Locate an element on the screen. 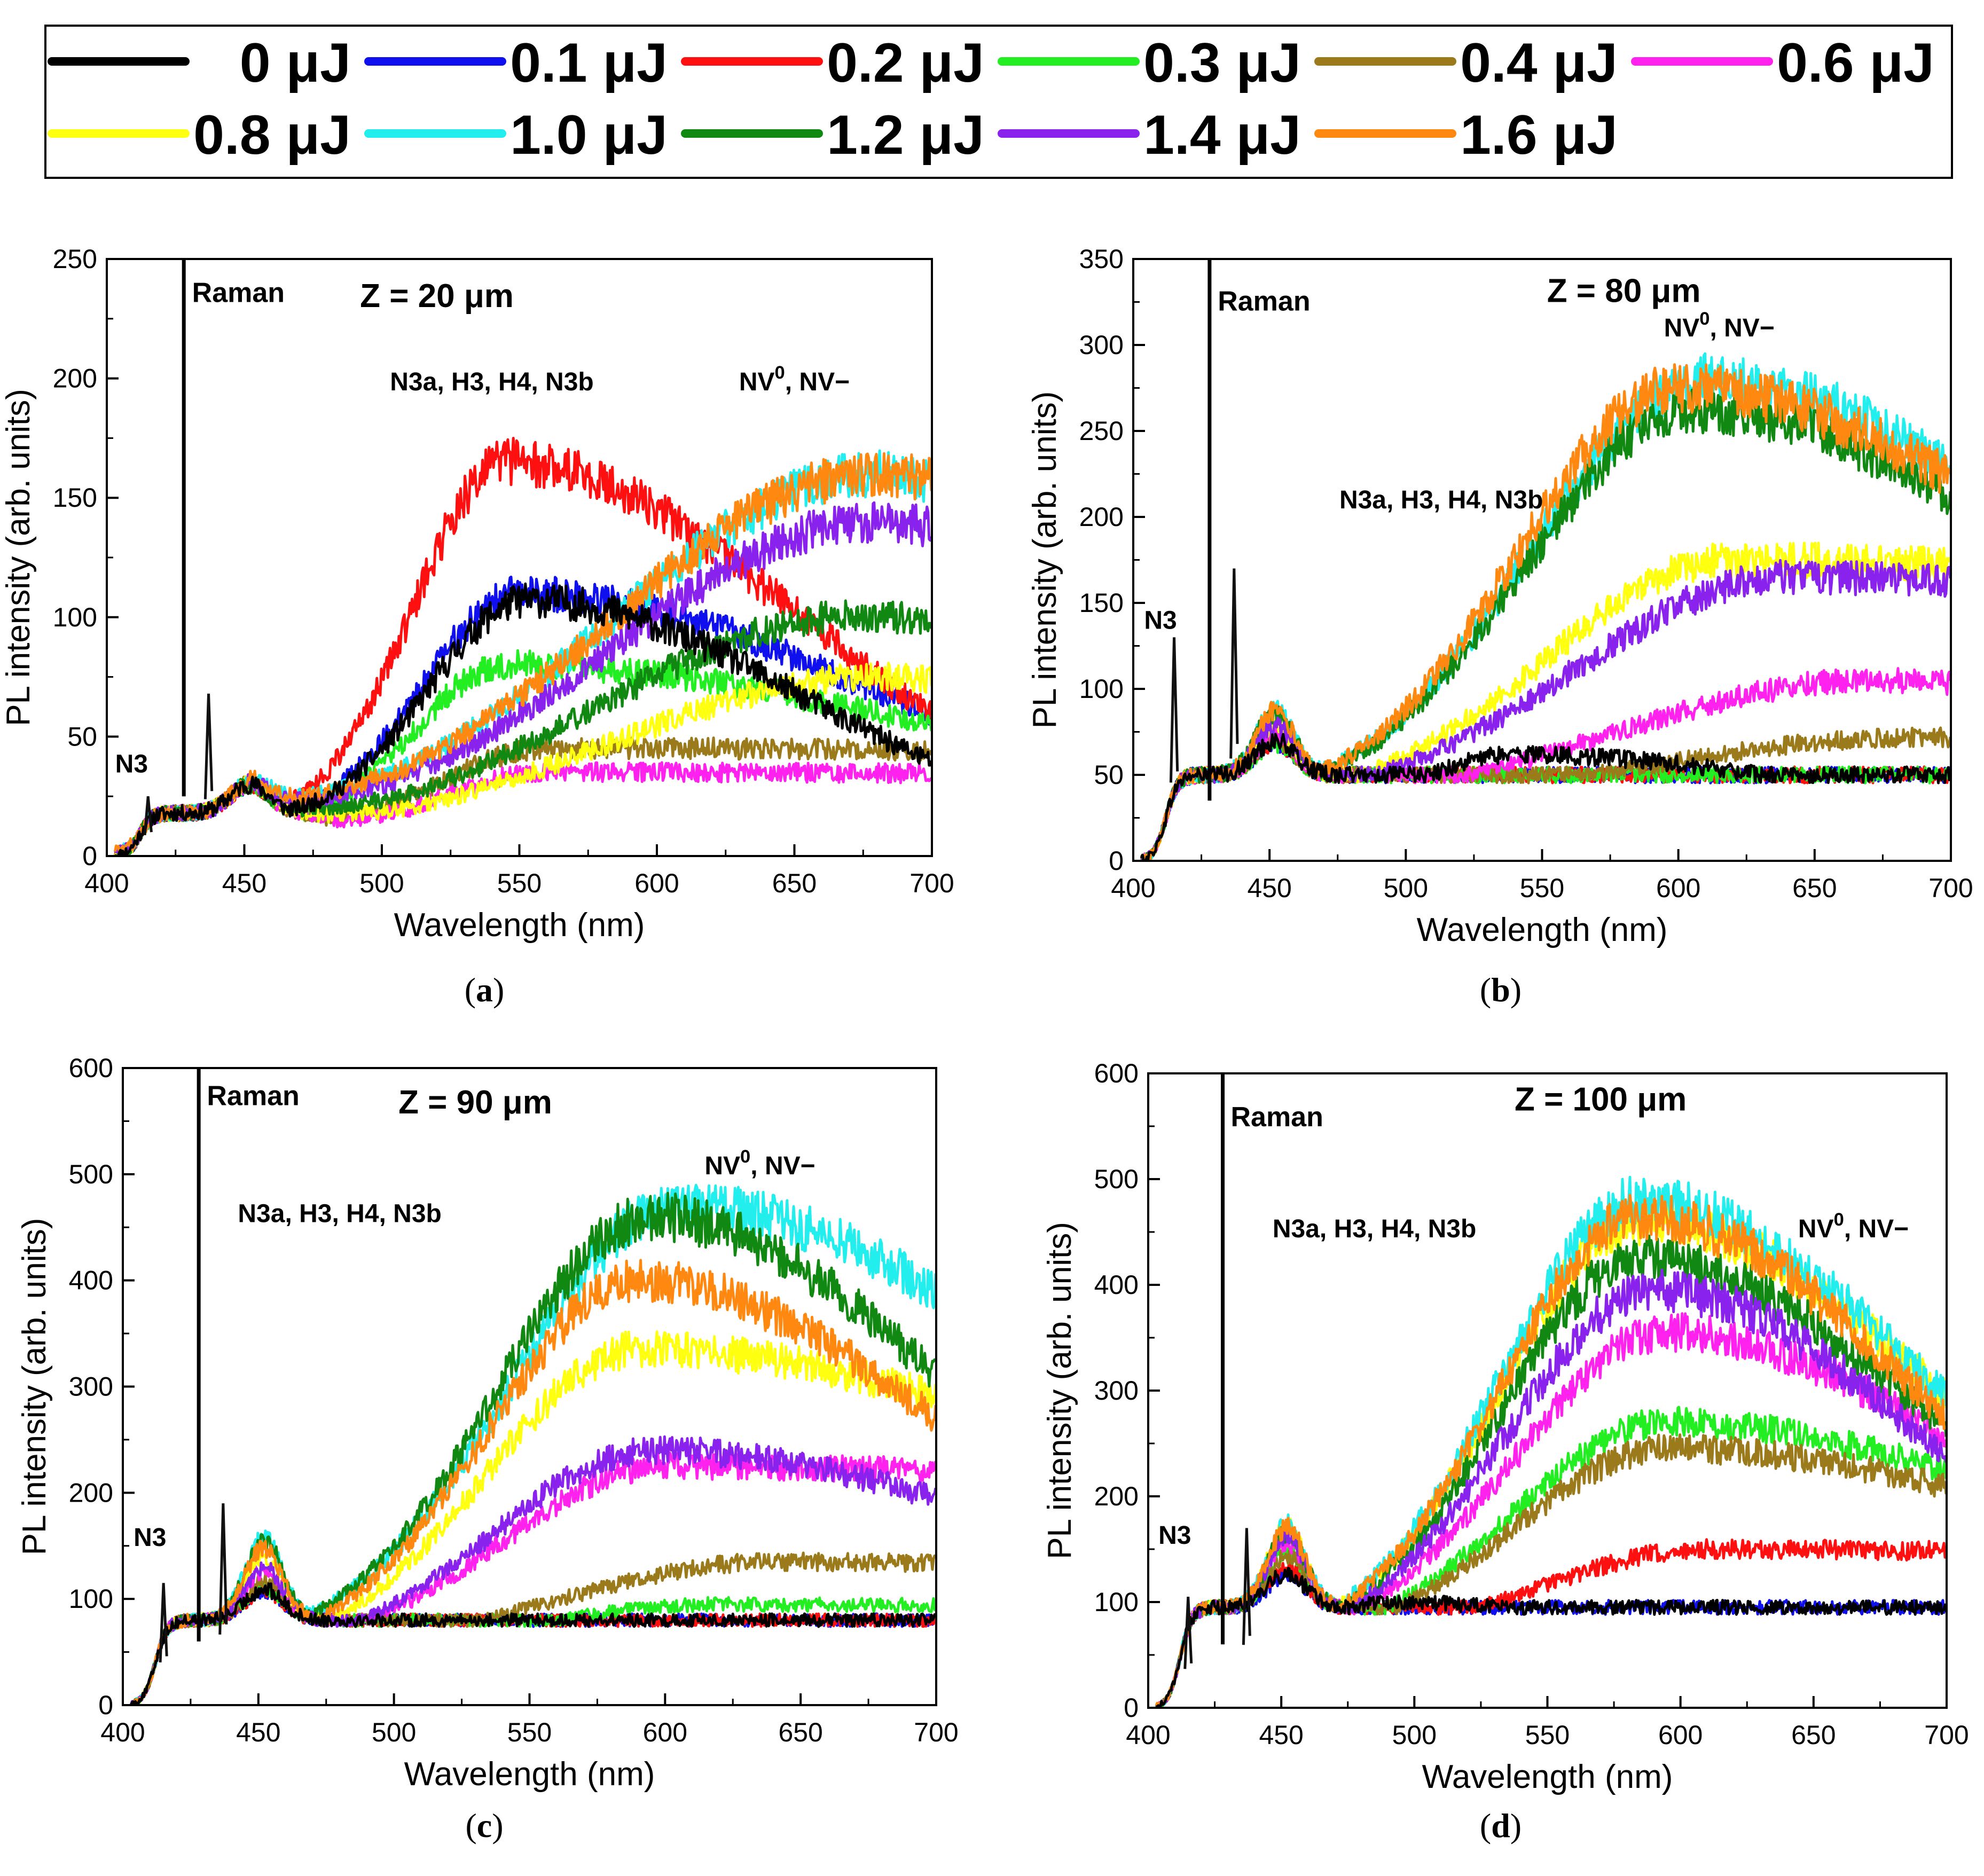  legend-entry: 1.0 μJ is located at coordinates (516, 135).